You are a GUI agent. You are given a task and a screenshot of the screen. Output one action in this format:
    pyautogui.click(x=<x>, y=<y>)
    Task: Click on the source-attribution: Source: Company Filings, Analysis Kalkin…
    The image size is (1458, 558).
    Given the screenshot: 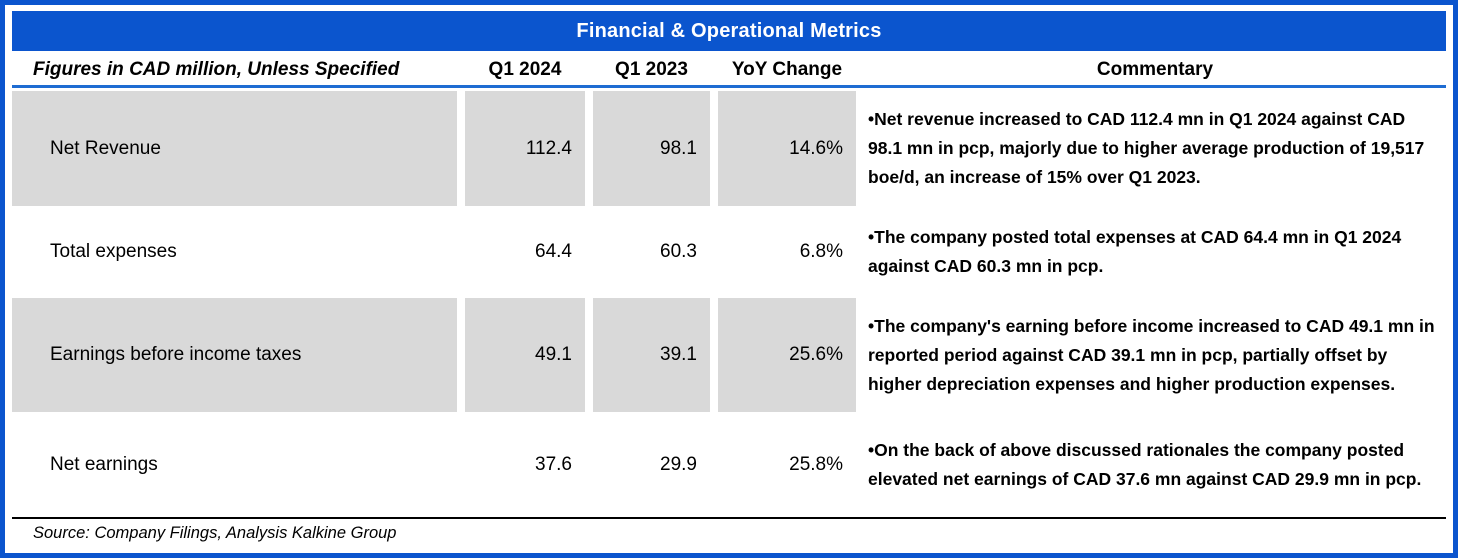 What is the action you would take?
    pyautogui.click(x=215, y=532)
    